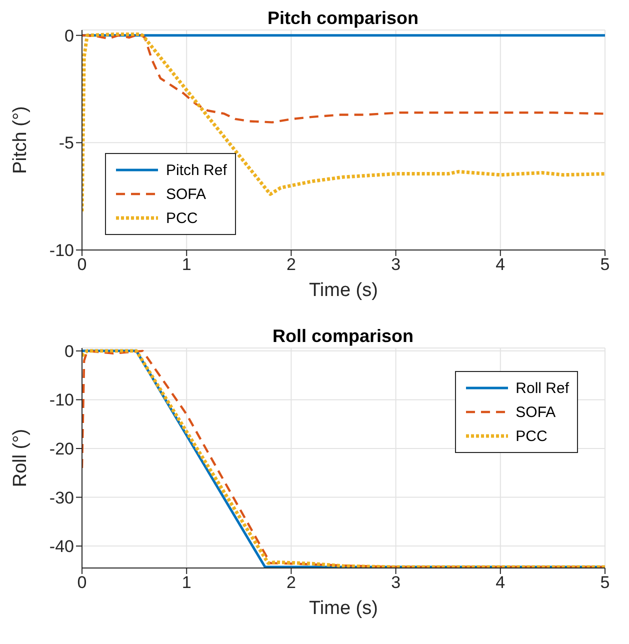 This screenshot has height=644, width=629. Describe the element at coordinates (66, 143) in the screenshot. I see `y-tick-label: -5` at that location.